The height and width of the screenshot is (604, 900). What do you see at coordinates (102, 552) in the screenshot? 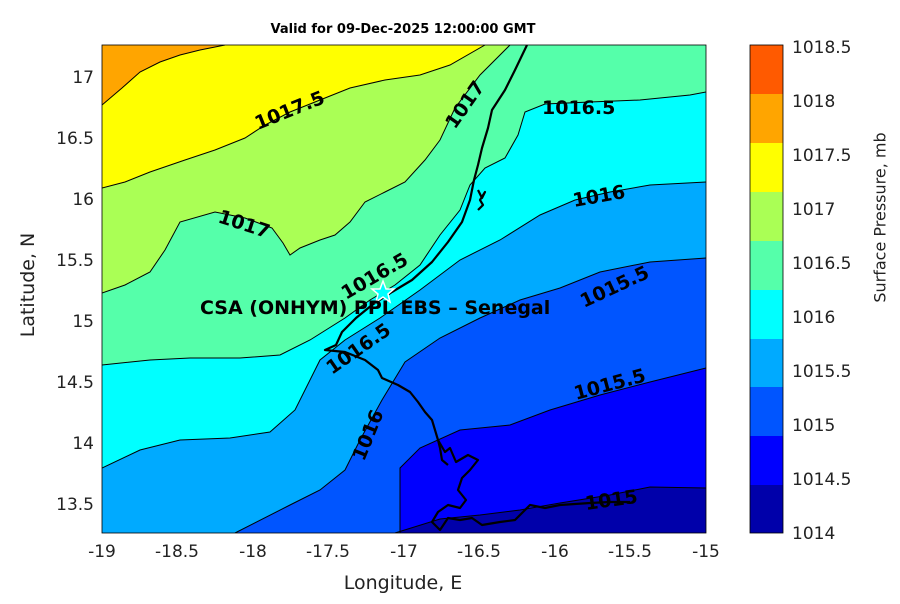
I see `x-tick-label: -19` at bounding box center [102, 552].